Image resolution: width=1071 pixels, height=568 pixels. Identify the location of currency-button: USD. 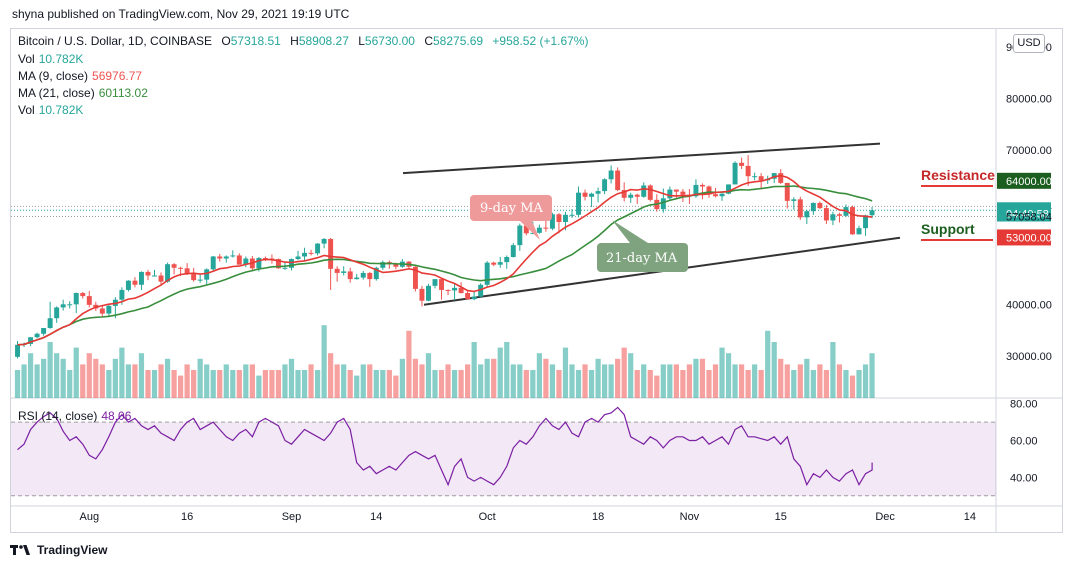
(1029, 43).